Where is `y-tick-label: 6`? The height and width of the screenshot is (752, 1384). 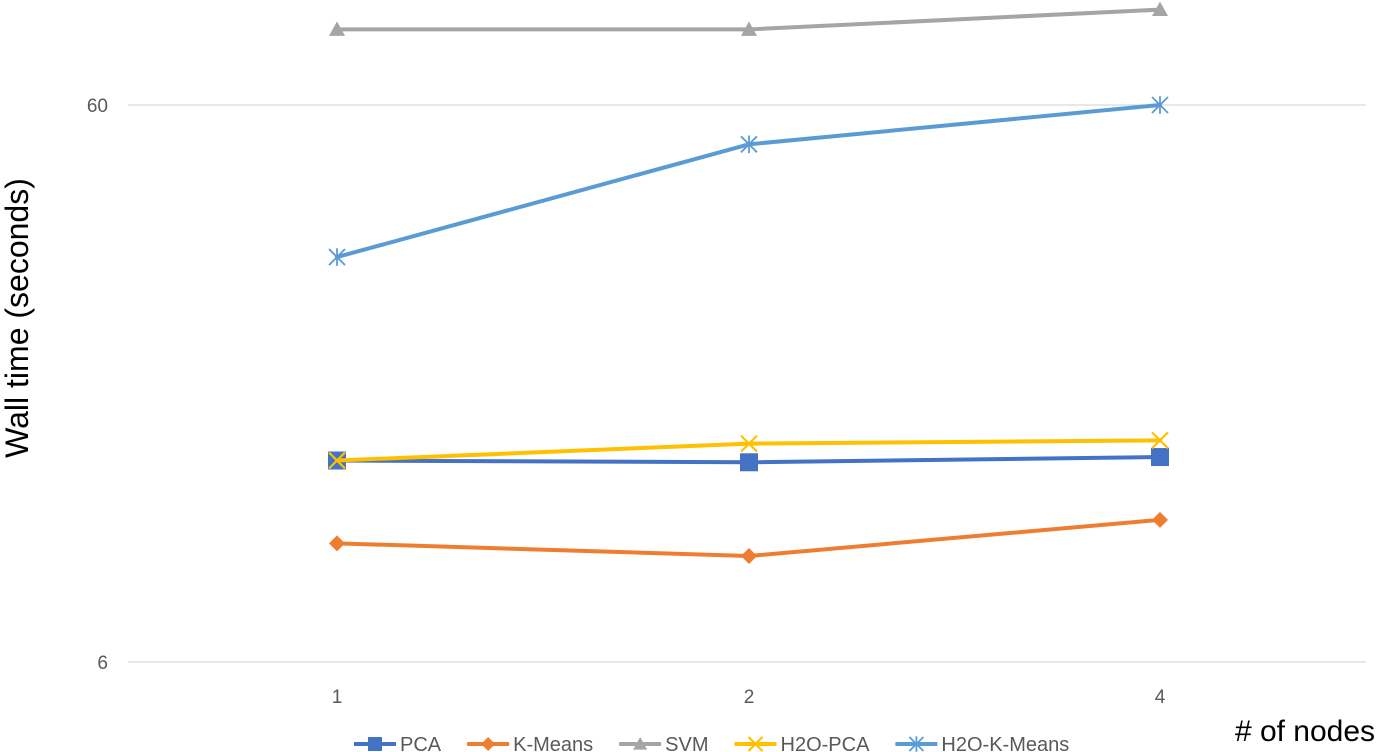 y-tick-label: 6 is located at coordinates (102, 663).